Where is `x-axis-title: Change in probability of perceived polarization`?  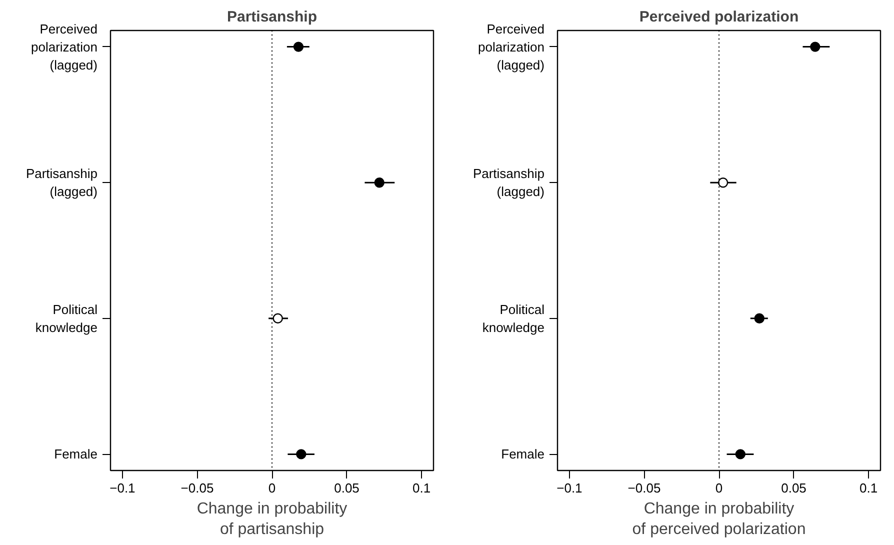
x-axis-title: Change in probability of perceived polarization is located at coordinates (719, 519).